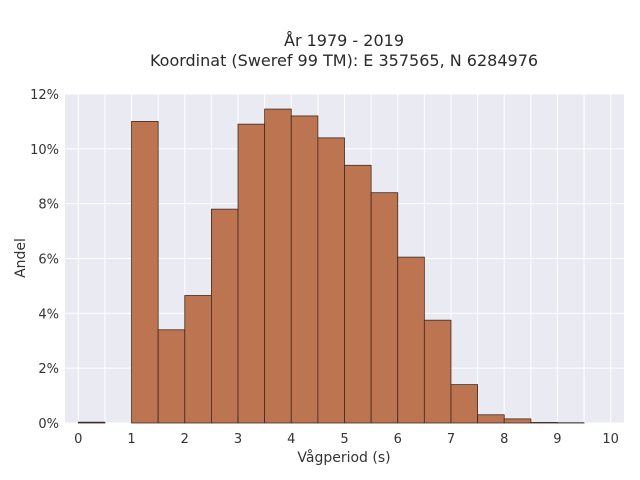 Image resolution: width=640 pixels, height=480 pixels. Describe the element at coordinates (48, 424) in the screenshot. I see `y-tick-label: 0%` at that location.